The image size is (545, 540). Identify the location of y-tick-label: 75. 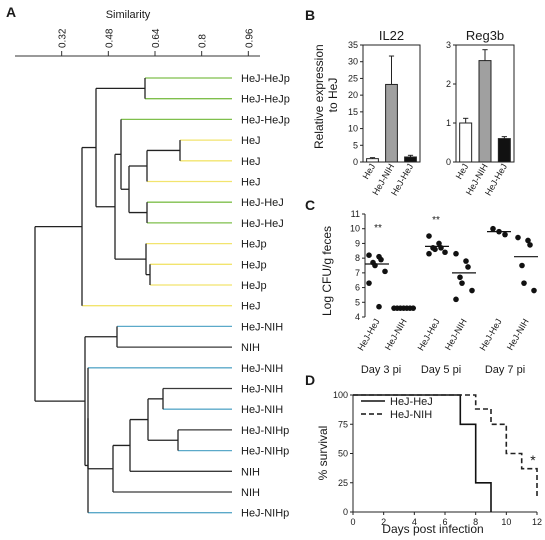
(343, 424).